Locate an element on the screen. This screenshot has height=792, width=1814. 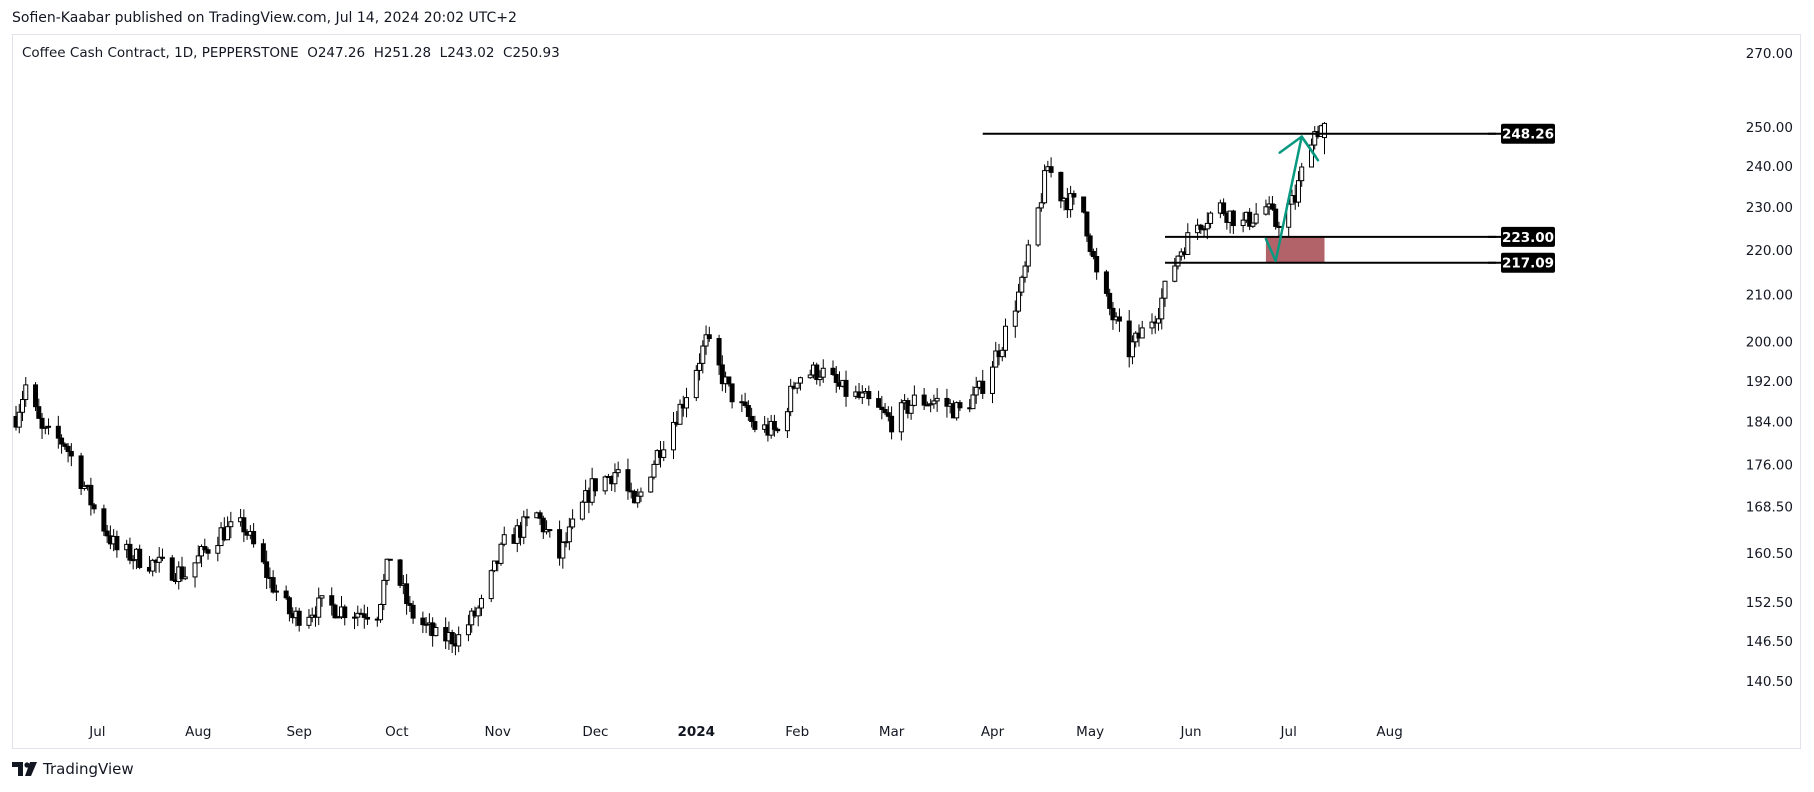
arrowhead is located at coordinates (1297, 146).